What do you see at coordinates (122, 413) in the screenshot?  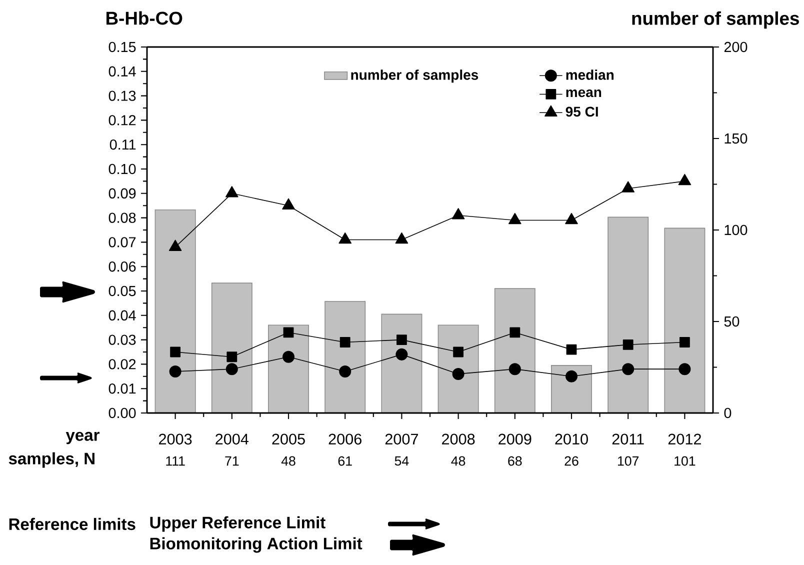 I see `y-tick-label: 0.00` at bounding box center [122, 413].